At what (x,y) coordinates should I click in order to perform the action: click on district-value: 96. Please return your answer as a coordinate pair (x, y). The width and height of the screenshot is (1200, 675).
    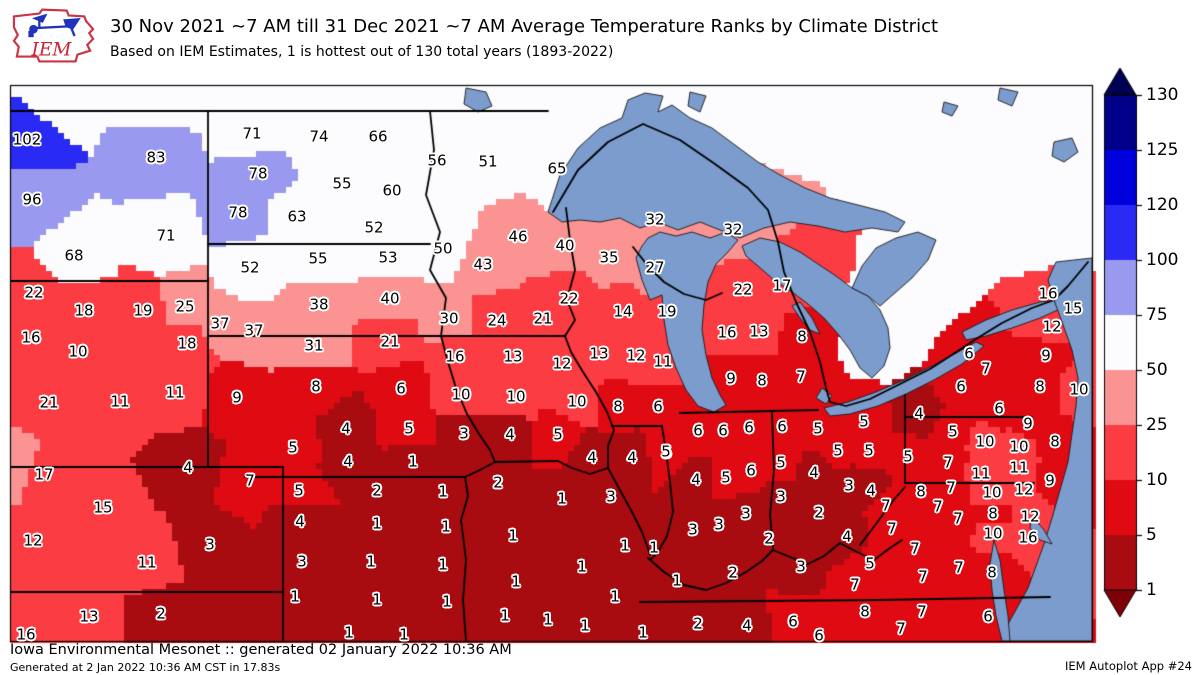
    Looking at the image, I should click on (32, 199).